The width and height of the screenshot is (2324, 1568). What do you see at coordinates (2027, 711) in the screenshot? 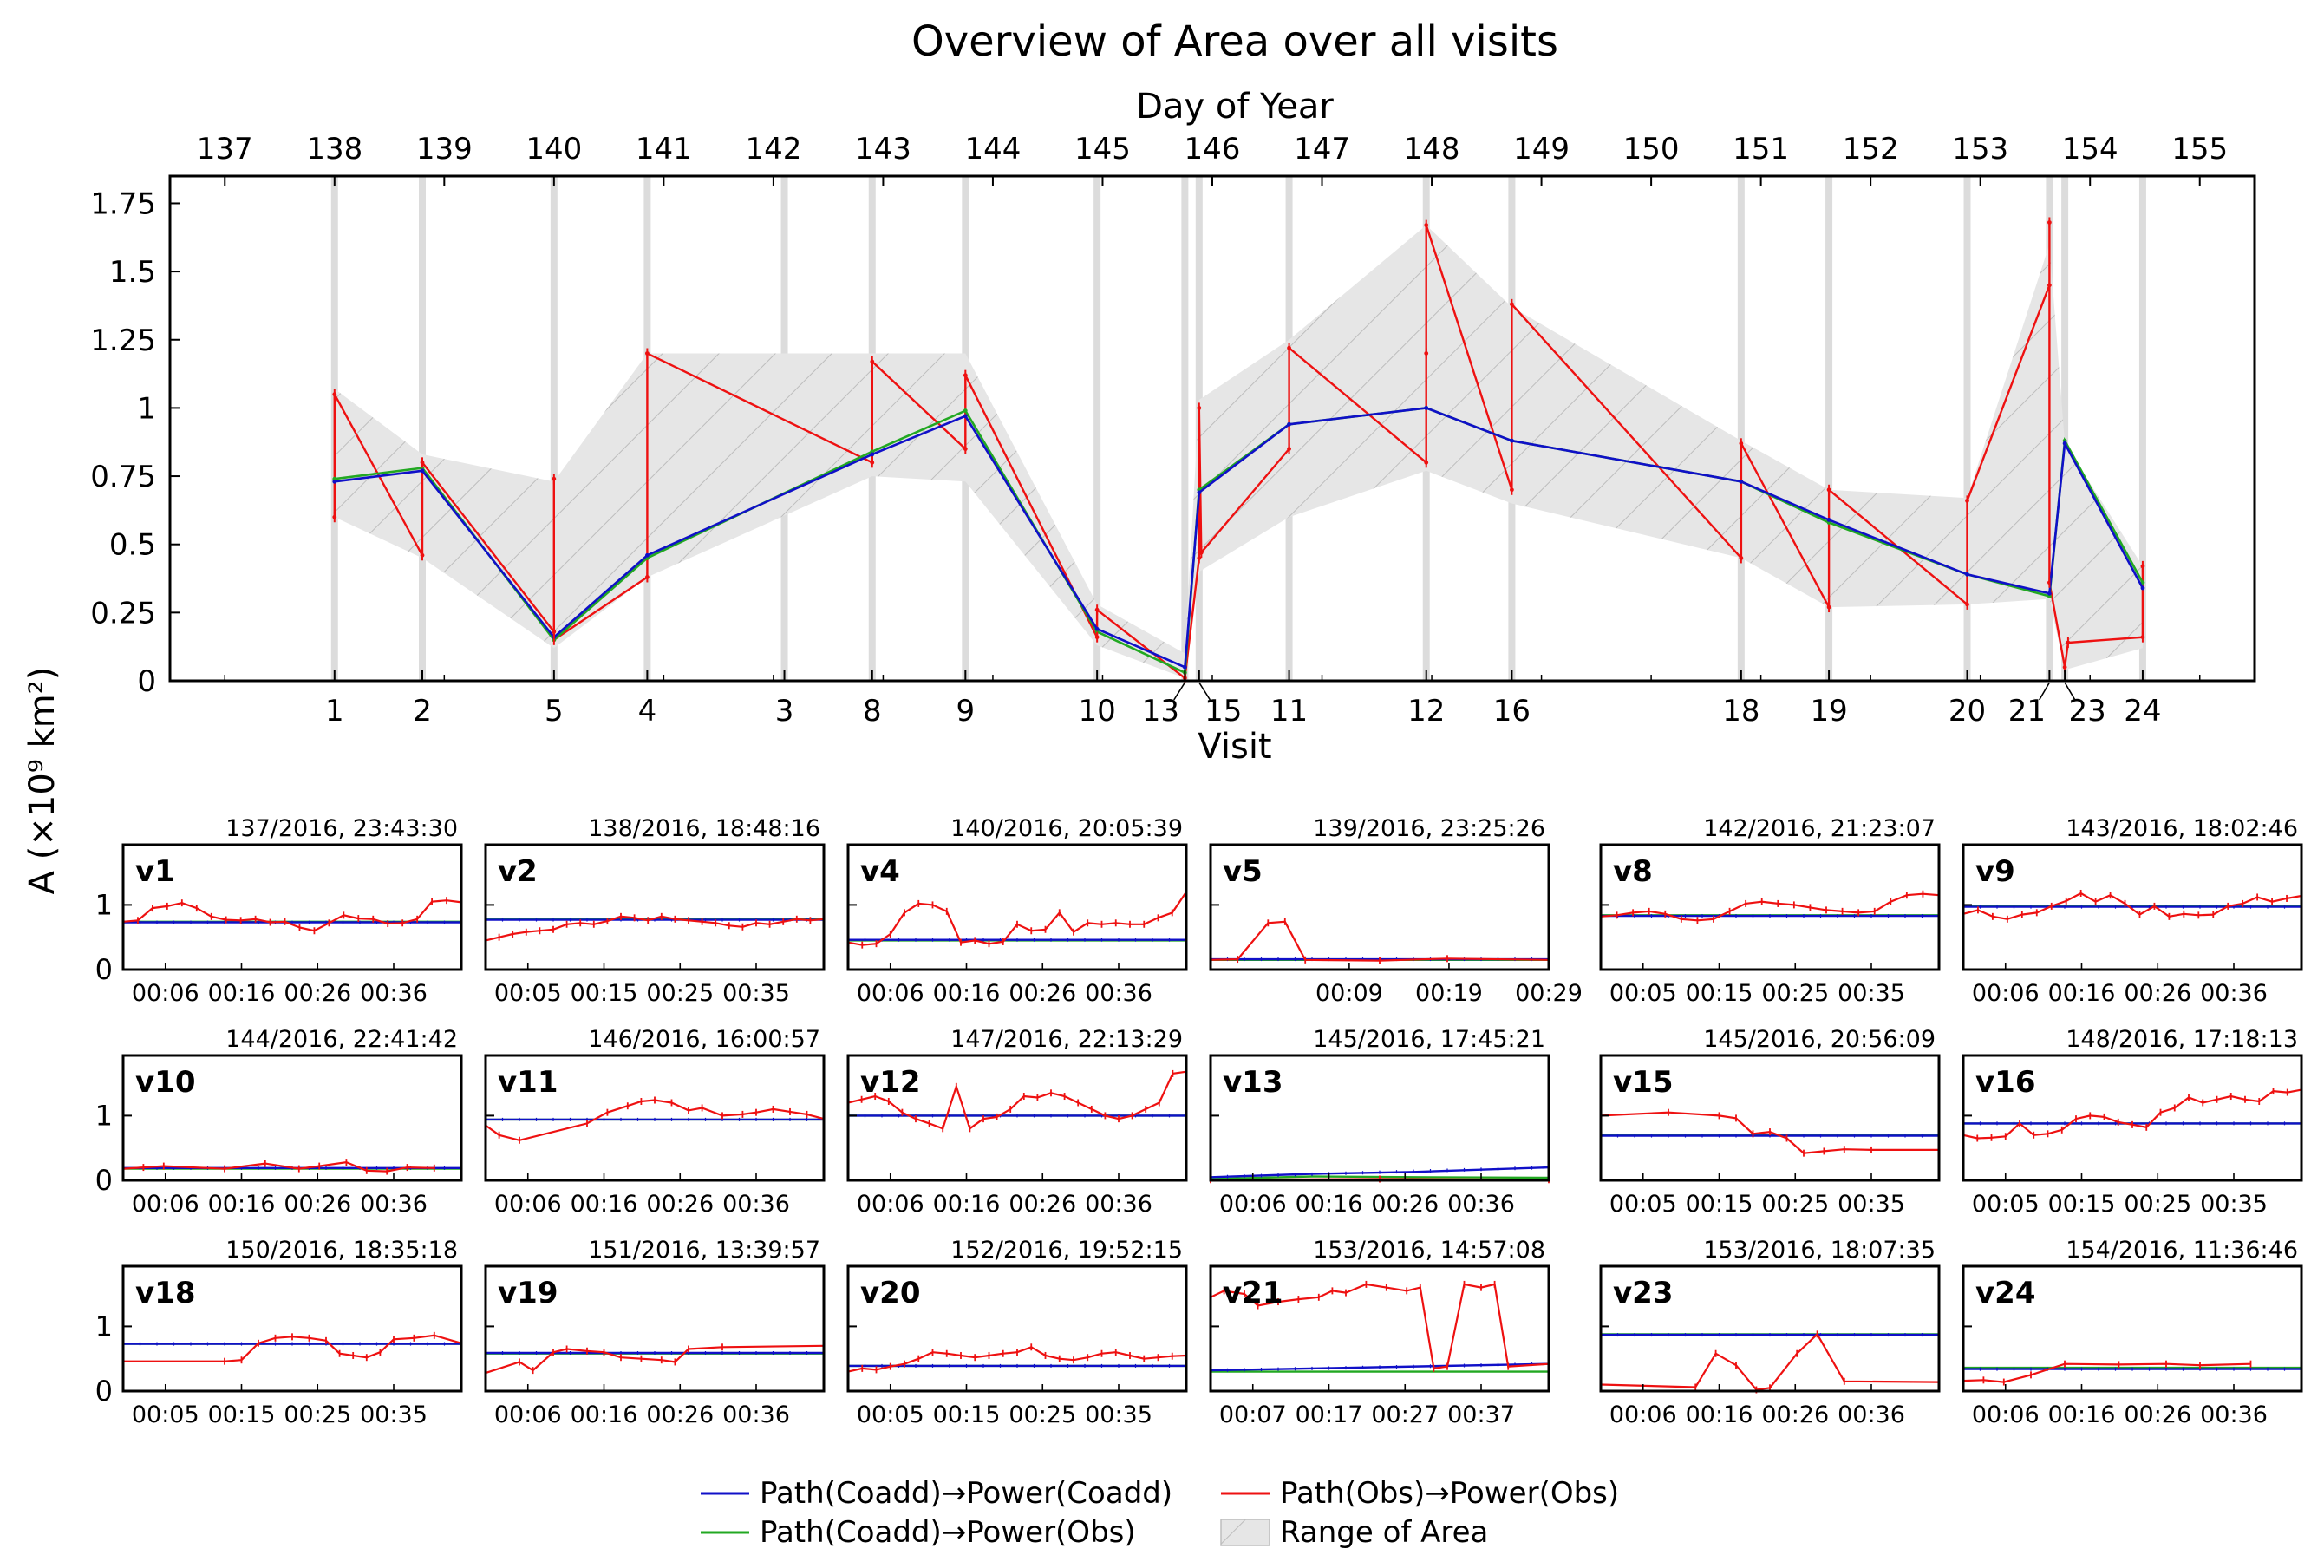
I see `visit-tick-label: 21` at bounding box center [2027, 711].